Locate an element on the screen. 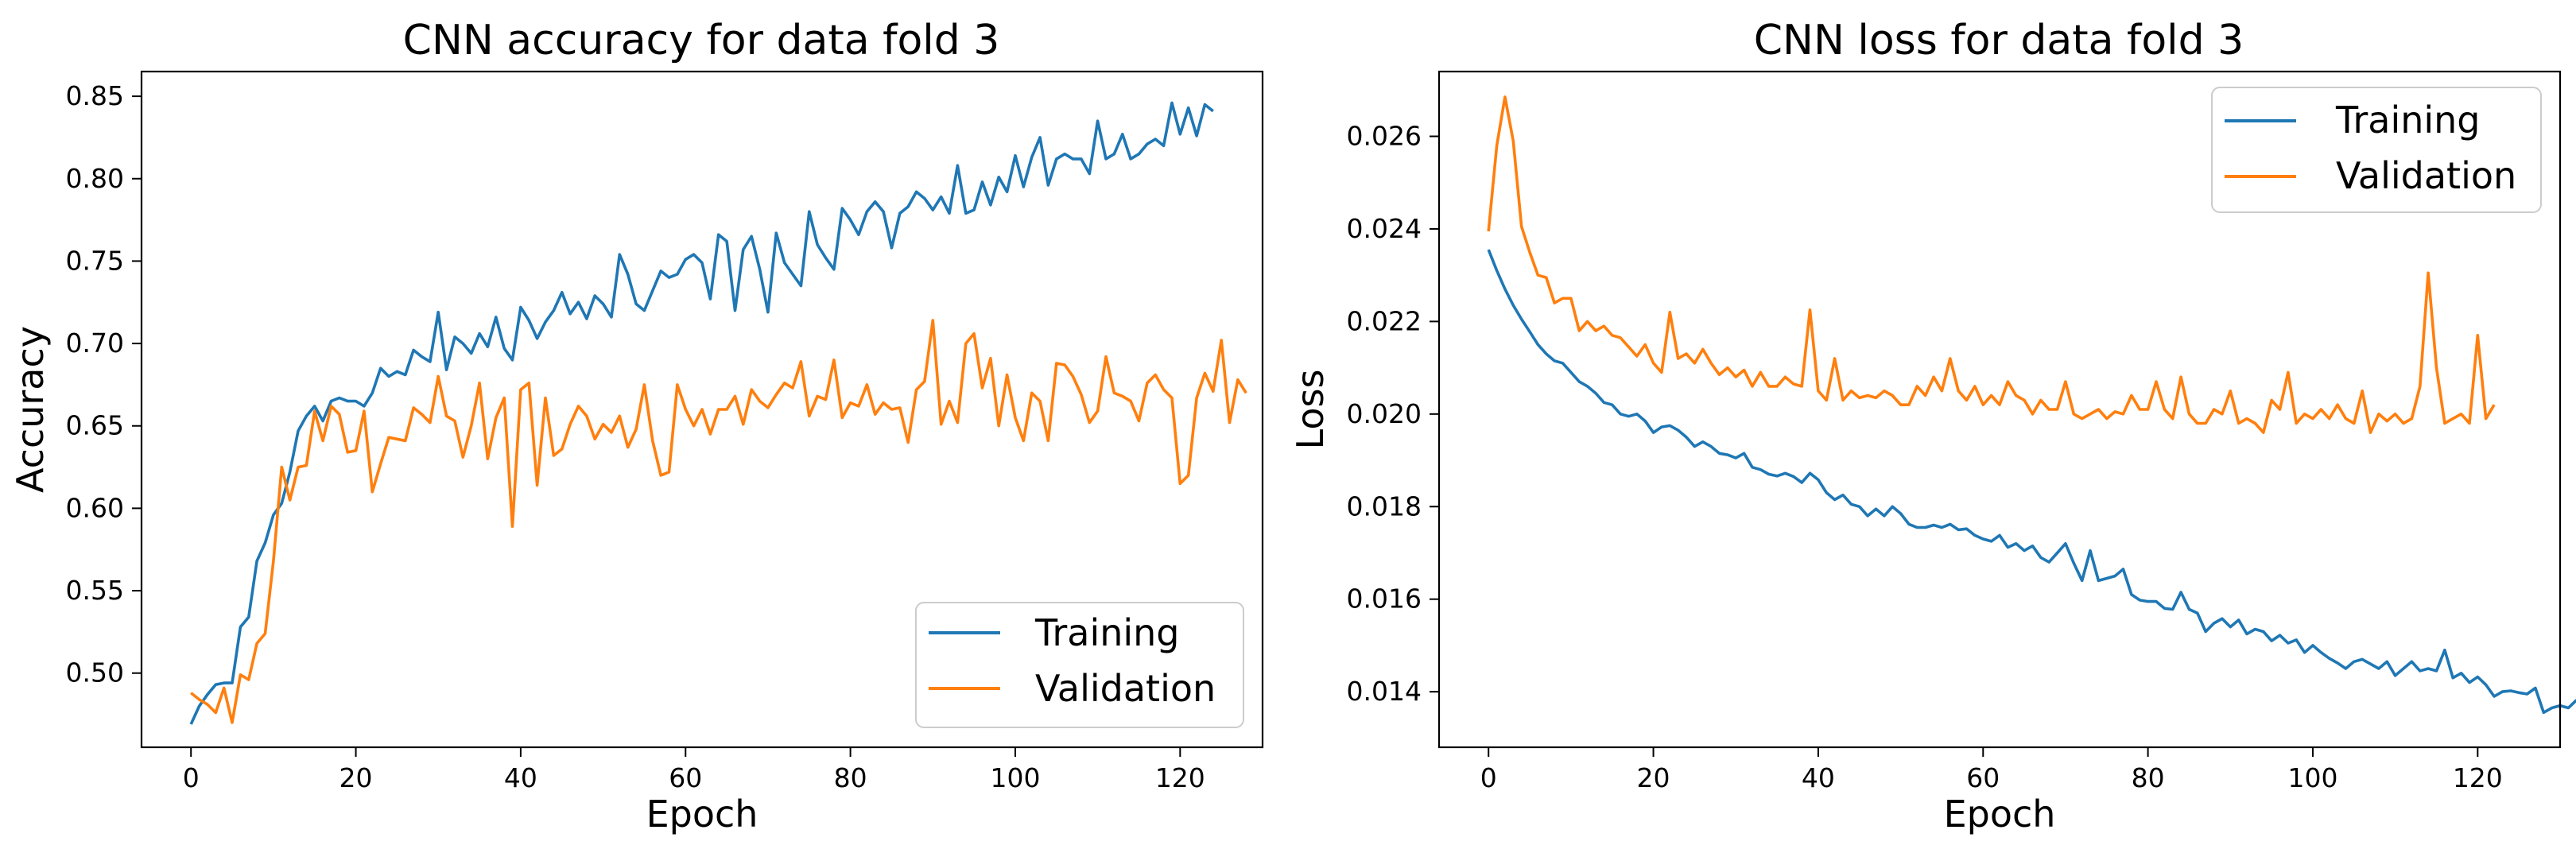  y-tick-label: 0.60 is located at coordinates (95, 508).